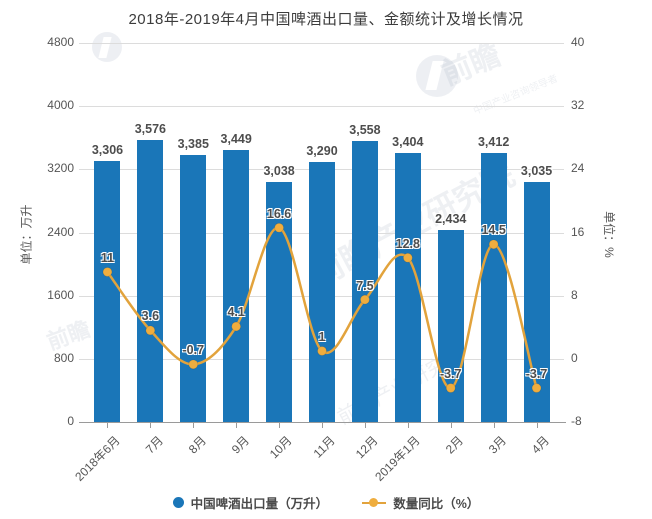 The width and height of the screenshot is (652, 519). I want to click on bar-8月, so click(193, 288).